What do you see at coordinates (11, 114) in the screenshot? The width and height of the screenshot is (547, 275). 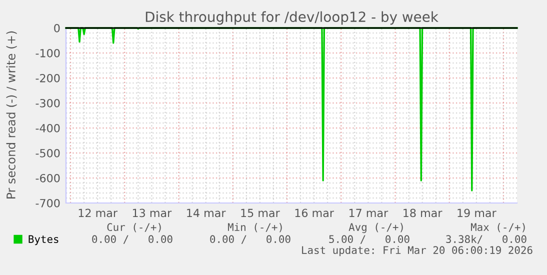 I see `y-axis-title: Pr second read (-) / write (+)` at bounding box center [11, 114].